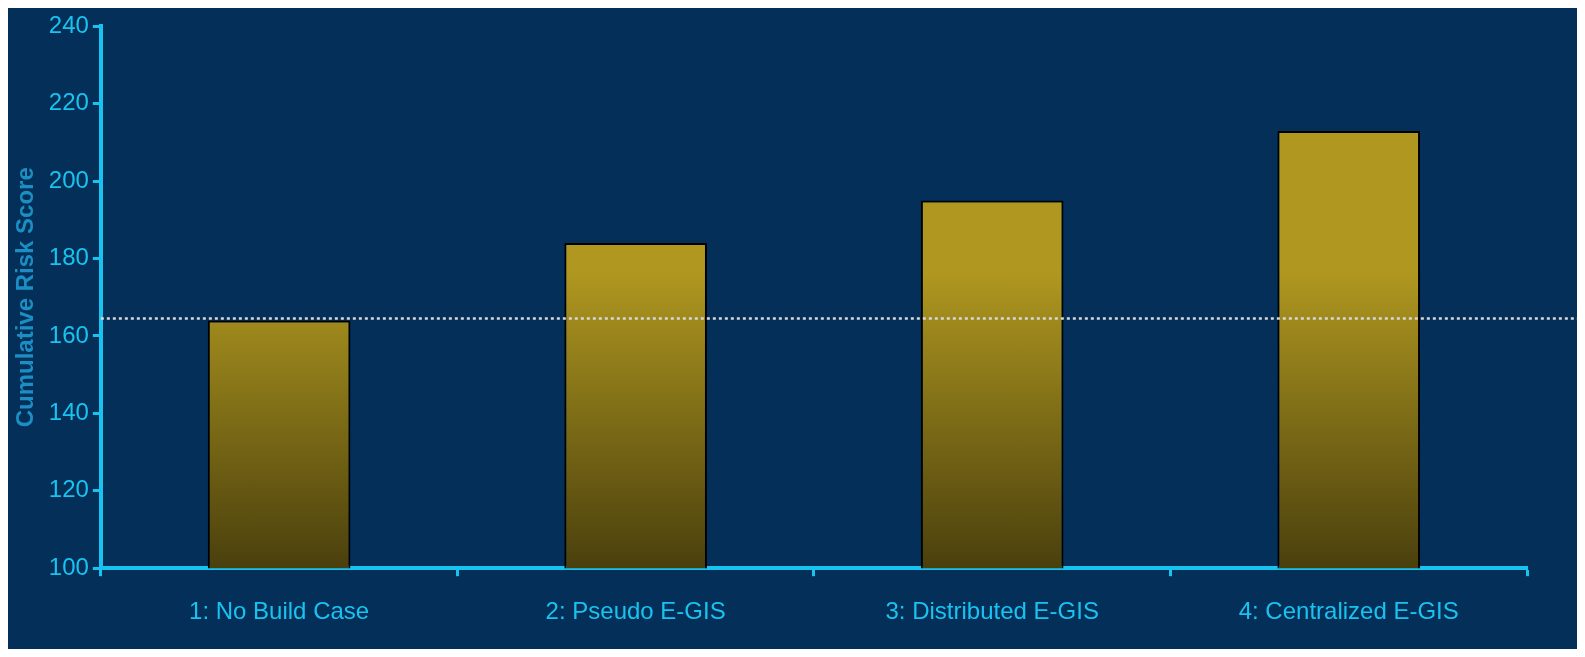  Describe the element at coordinates (68, 257) in the screenshot. I see `y-tick-label: 180` at that location.